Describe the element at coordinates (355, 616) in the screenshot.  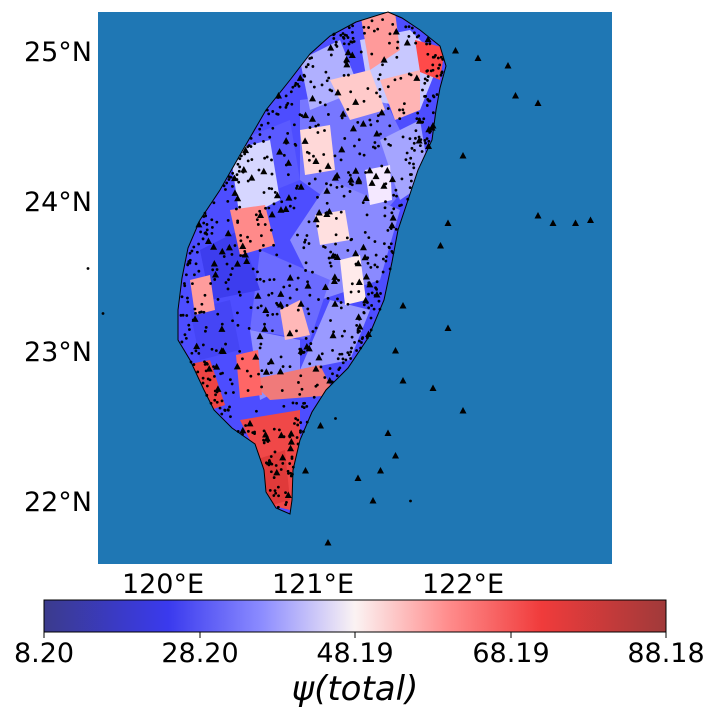
I see `colorbar-gradient` at that location.